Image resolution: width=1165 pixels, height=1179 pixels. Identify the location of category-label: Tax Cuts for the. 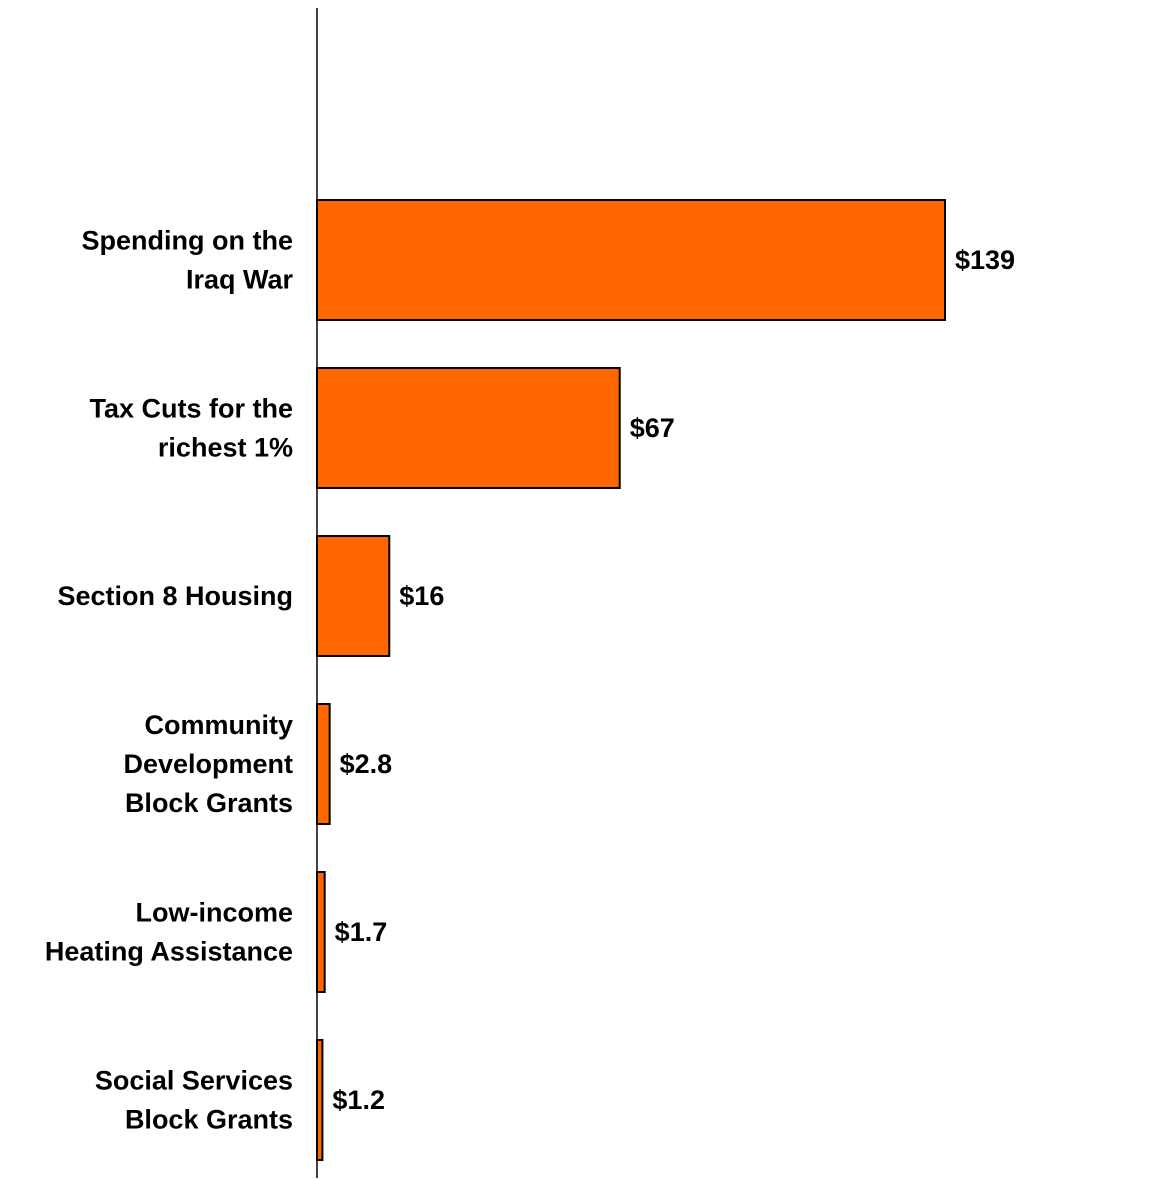
(191, 409).